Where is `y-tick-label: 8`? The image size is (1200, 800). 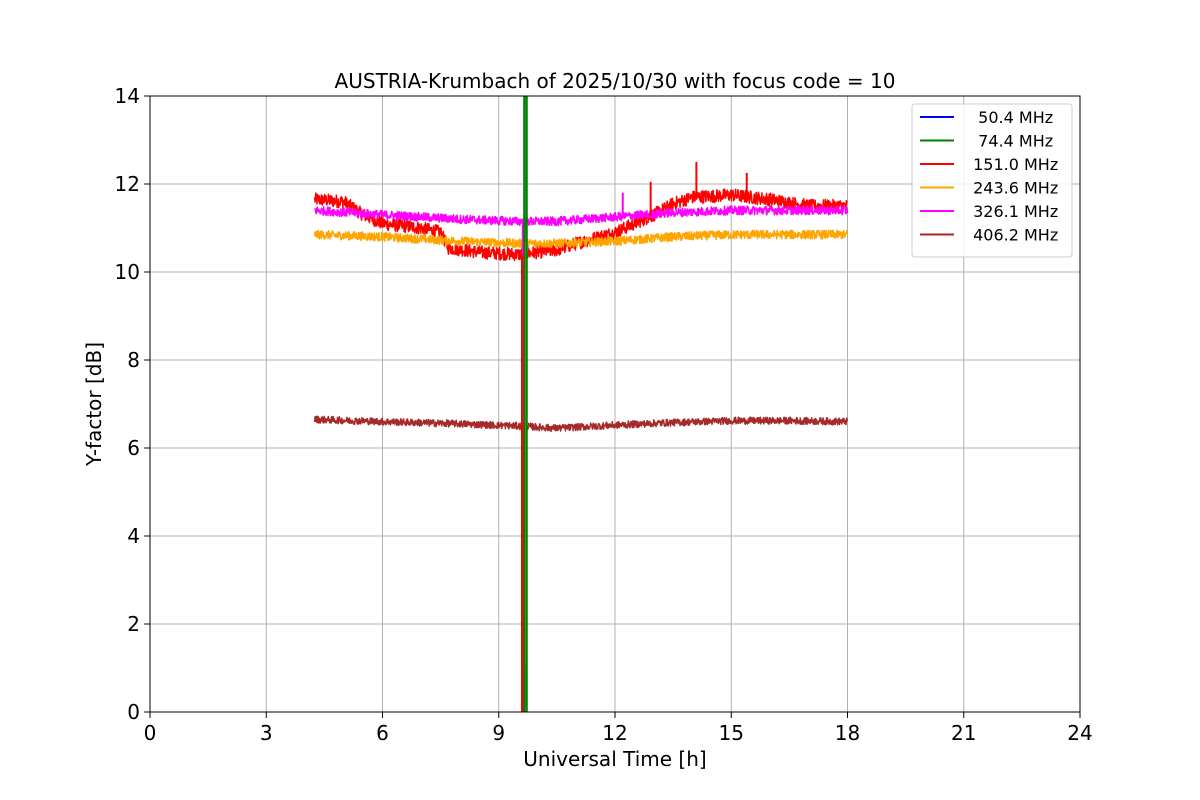 y-tick-label: 8 is located at coordinates (133, 360).